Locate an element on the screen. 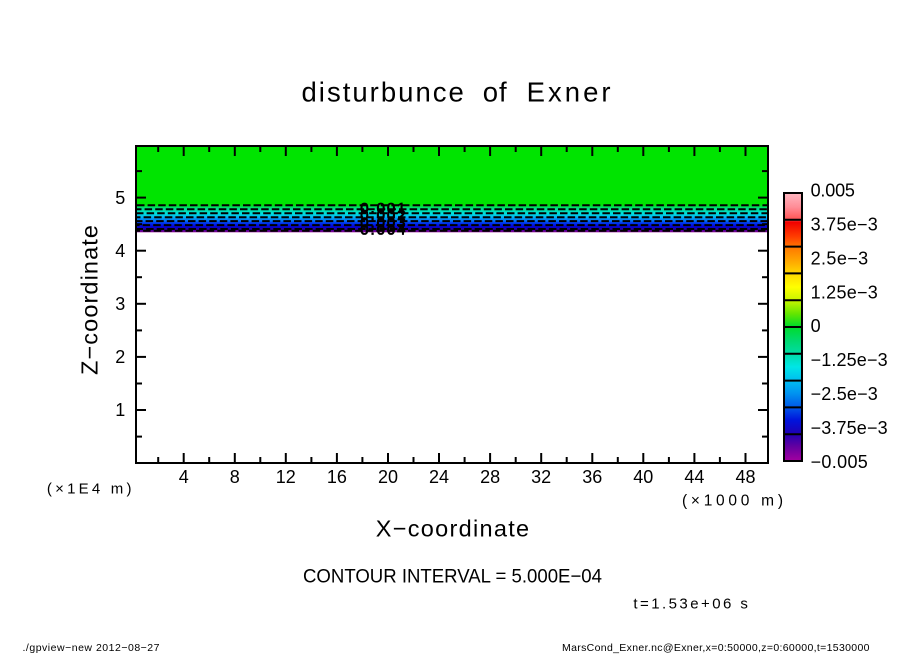  svg-text: 32 is located at coordinates (541, 477).